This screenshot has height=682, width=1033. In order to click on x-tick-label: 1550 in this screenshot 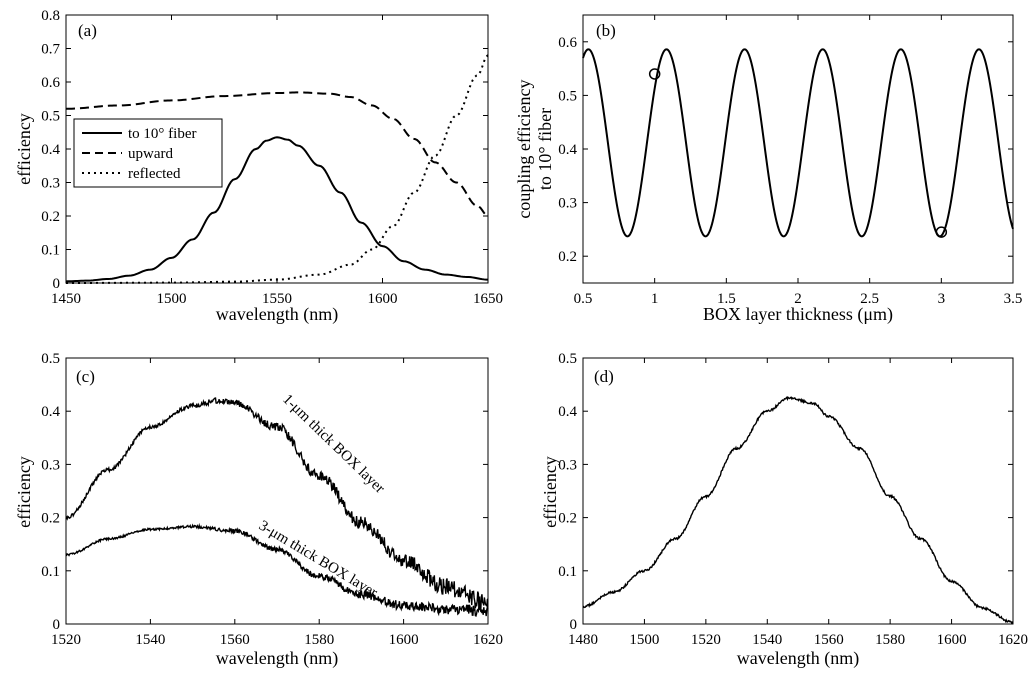, I will do `click(277, 299)`.